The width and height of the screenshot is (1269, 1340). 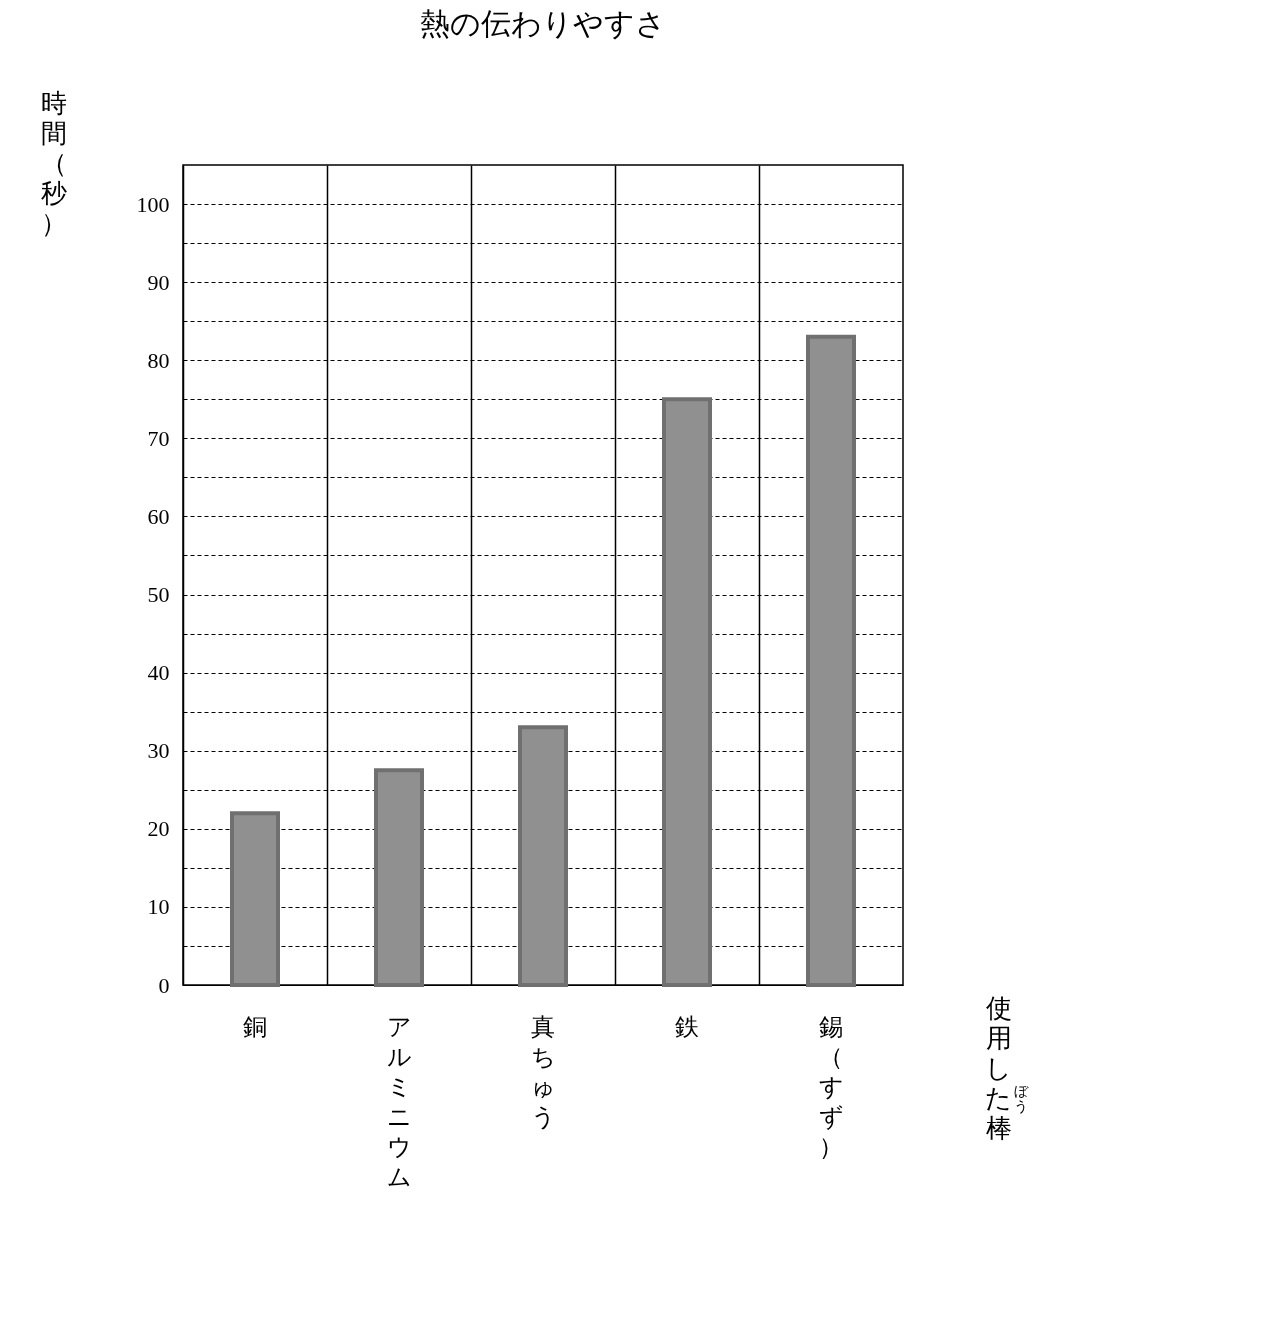 What do you see at coordinates (158, 595) in the screenshot?
I see `y-tick-label: 50` at bounding box center [158, 595].